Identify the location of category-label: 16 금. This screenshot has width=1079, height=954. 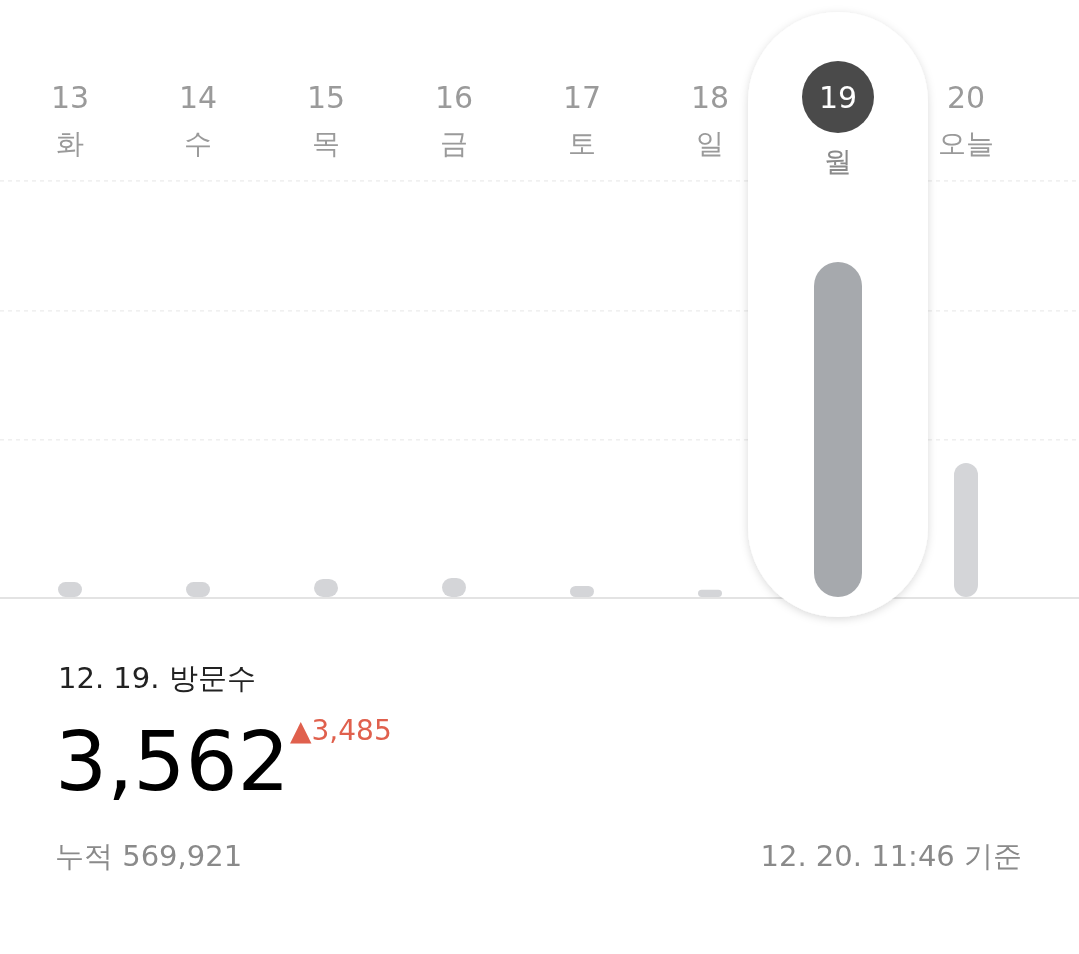
(454, 120).